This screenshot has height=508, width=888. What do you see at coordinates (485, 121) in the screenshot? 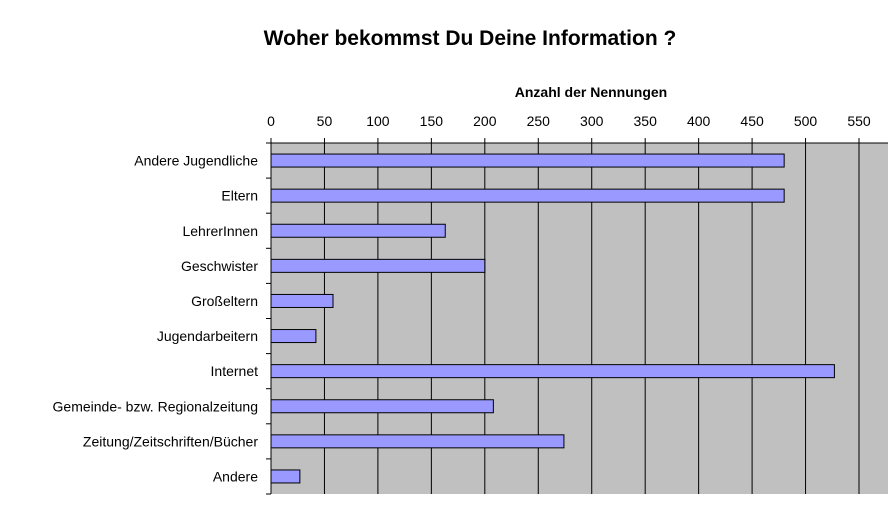
I see `x-tick-label: 200` at bounding box center [485, 121].